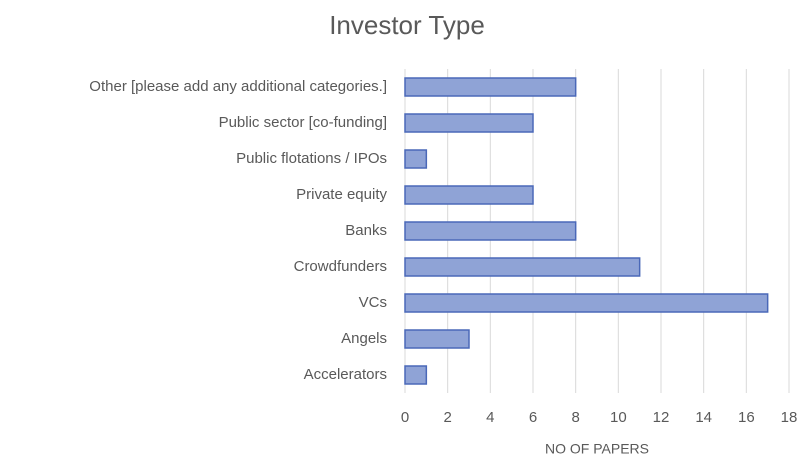 The image size is (800, 461). I want to click on y-tick-label: Crowdfunders, so click(340, 266).